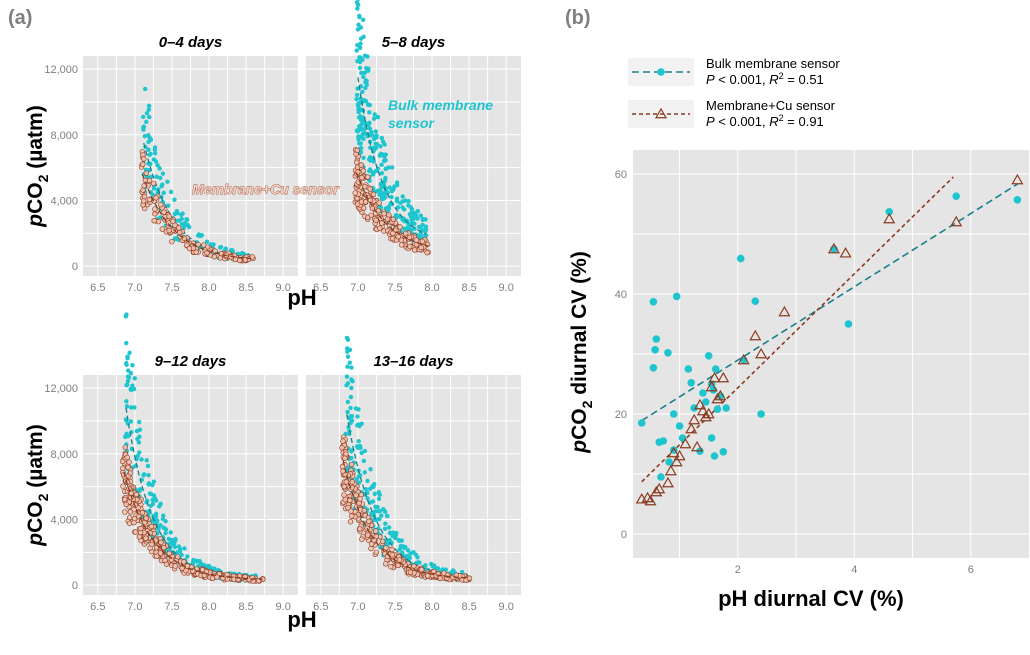 This screenshot has height=655, width=1030. What do you see at coordinates (781, 118) in the screenshot?
I see `legend-stat-sup: 2` at bounding box center [781, 118].